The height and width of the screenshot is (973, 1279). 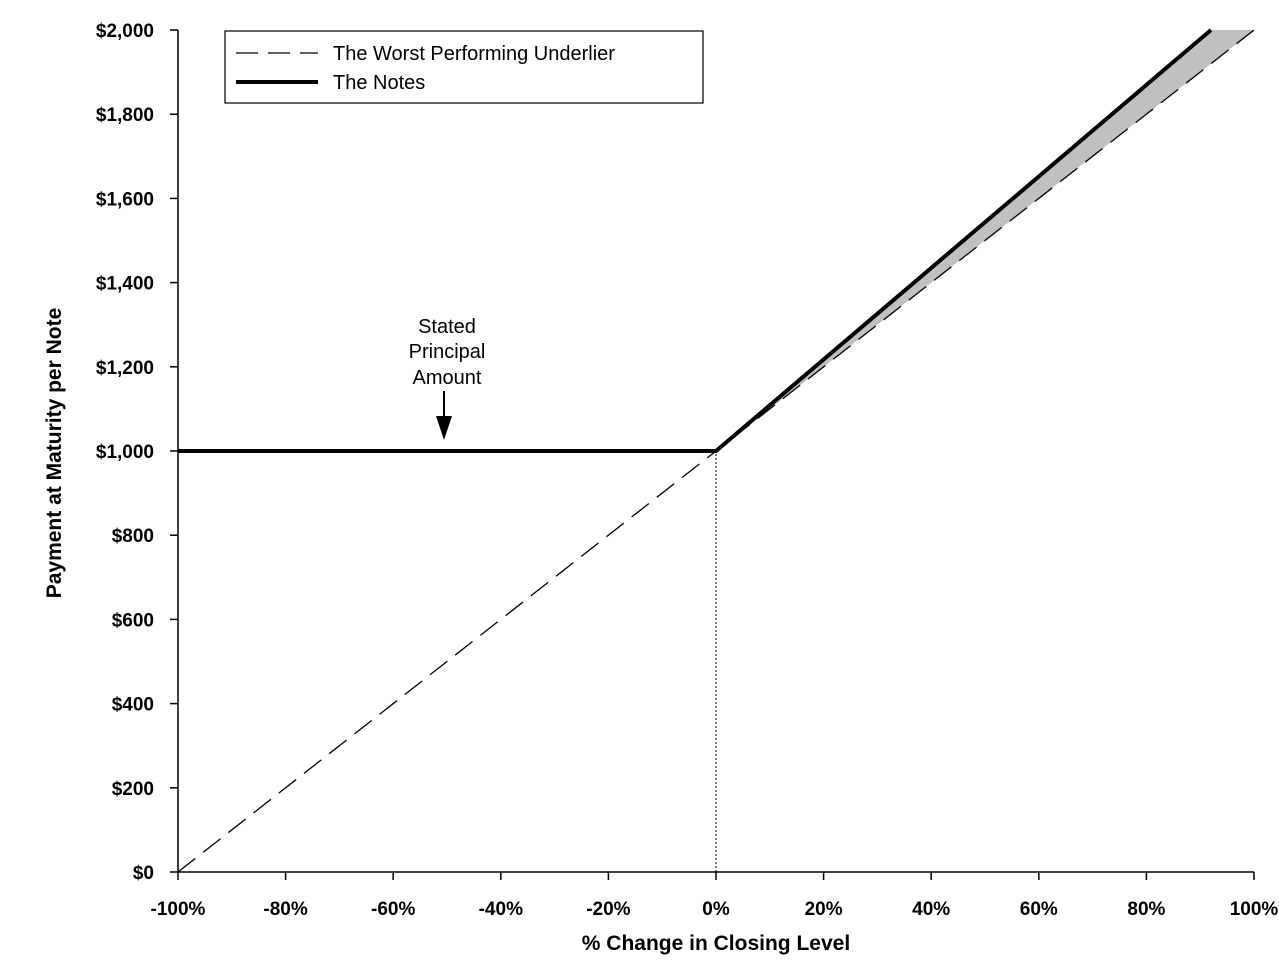 What do you see at coordinates (178, 909) in the screenshot?
I see `x-tick-label: -100%` at bounding box center [178, 909].